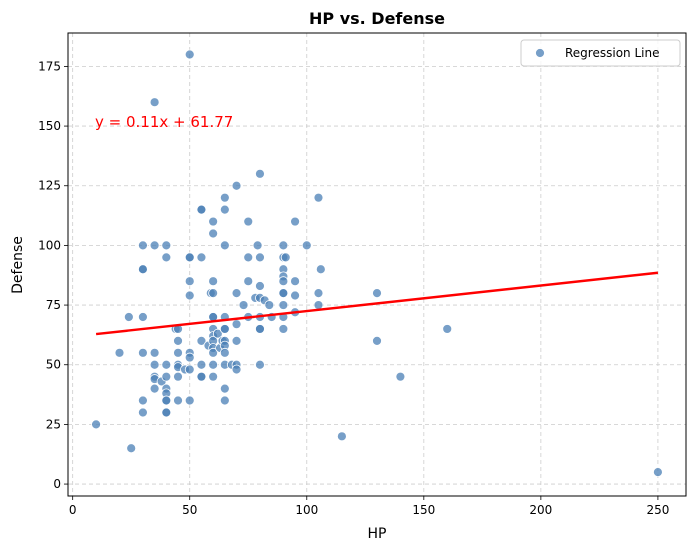 This screenshot has width=696, height=549. What do you see at coordinates (369, 506) in the screenshot?
I see `x-axis-ticks: 0 50 100 150 200 250` at bounding box center [369, 506].